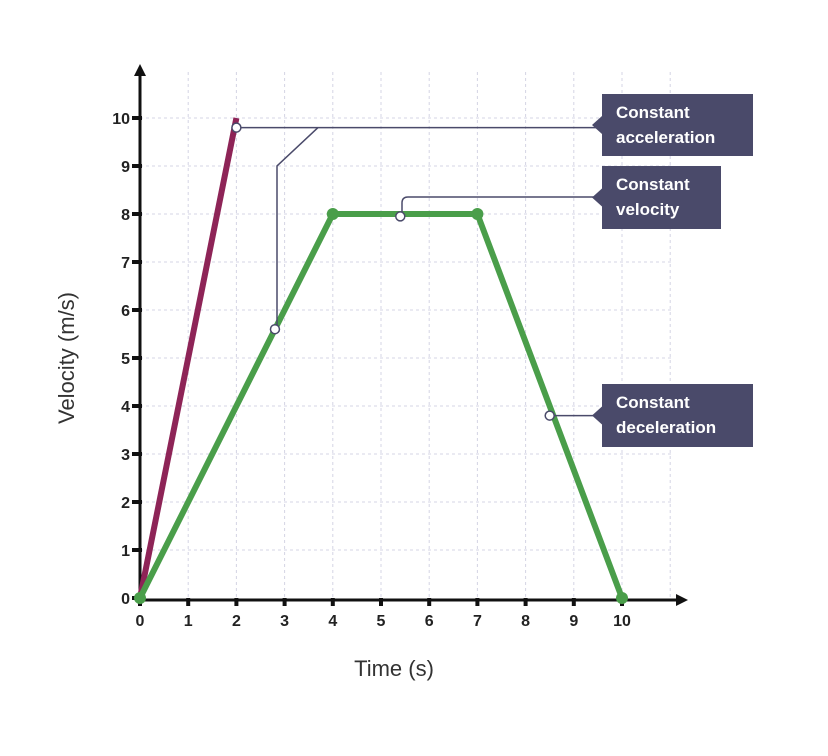  I want to click on x-axis-label: Time (s), so click(394, 668).